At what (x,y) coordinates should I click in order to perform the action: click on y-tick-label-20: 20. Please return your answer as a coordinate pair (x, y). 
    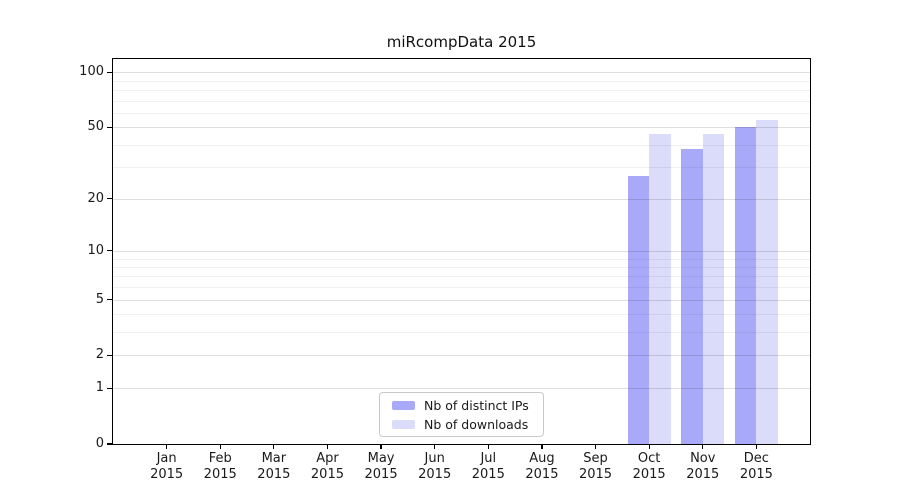
    Looking at the image, I should click on (95, 198).